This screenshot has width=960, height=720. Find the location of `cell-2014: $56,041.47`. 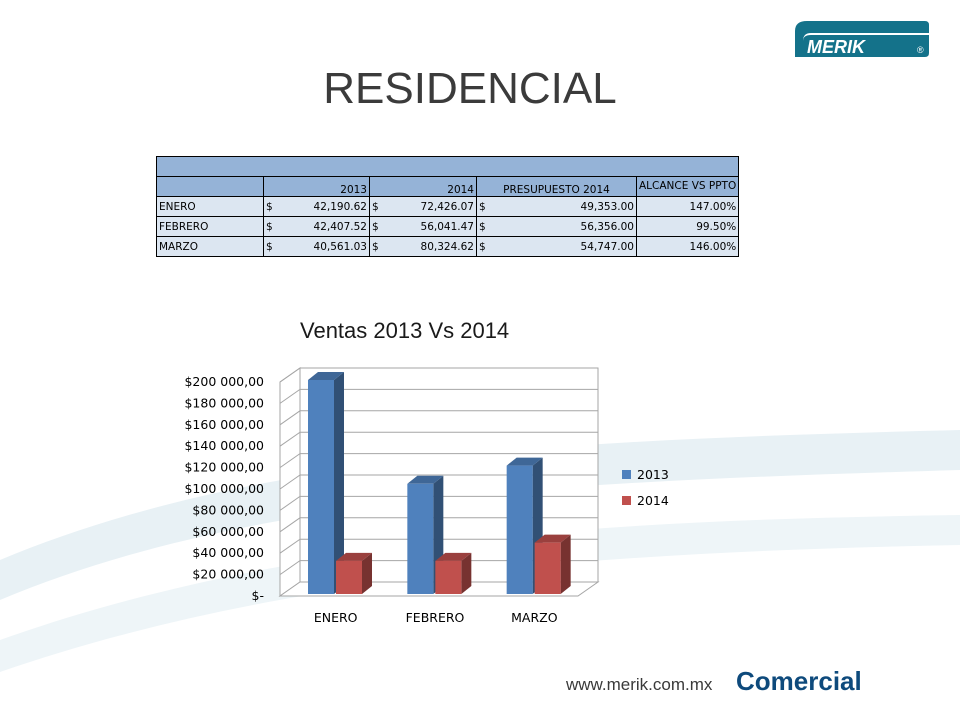

cell-2014: $56,041.47 is located at coordinates (423, 226).